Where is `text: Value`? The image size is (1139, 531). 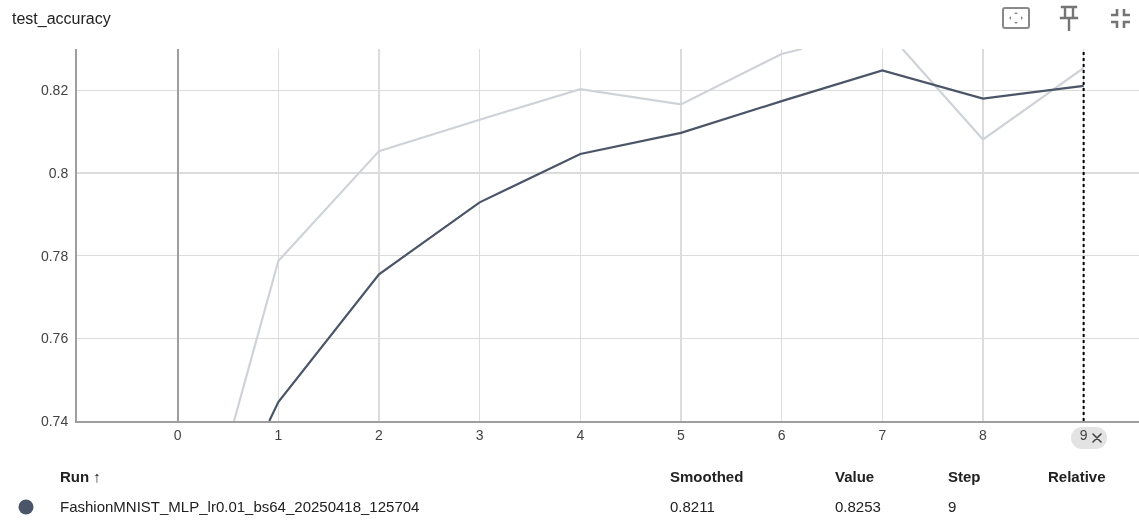 text: Value is located at coordinates (855, 477).